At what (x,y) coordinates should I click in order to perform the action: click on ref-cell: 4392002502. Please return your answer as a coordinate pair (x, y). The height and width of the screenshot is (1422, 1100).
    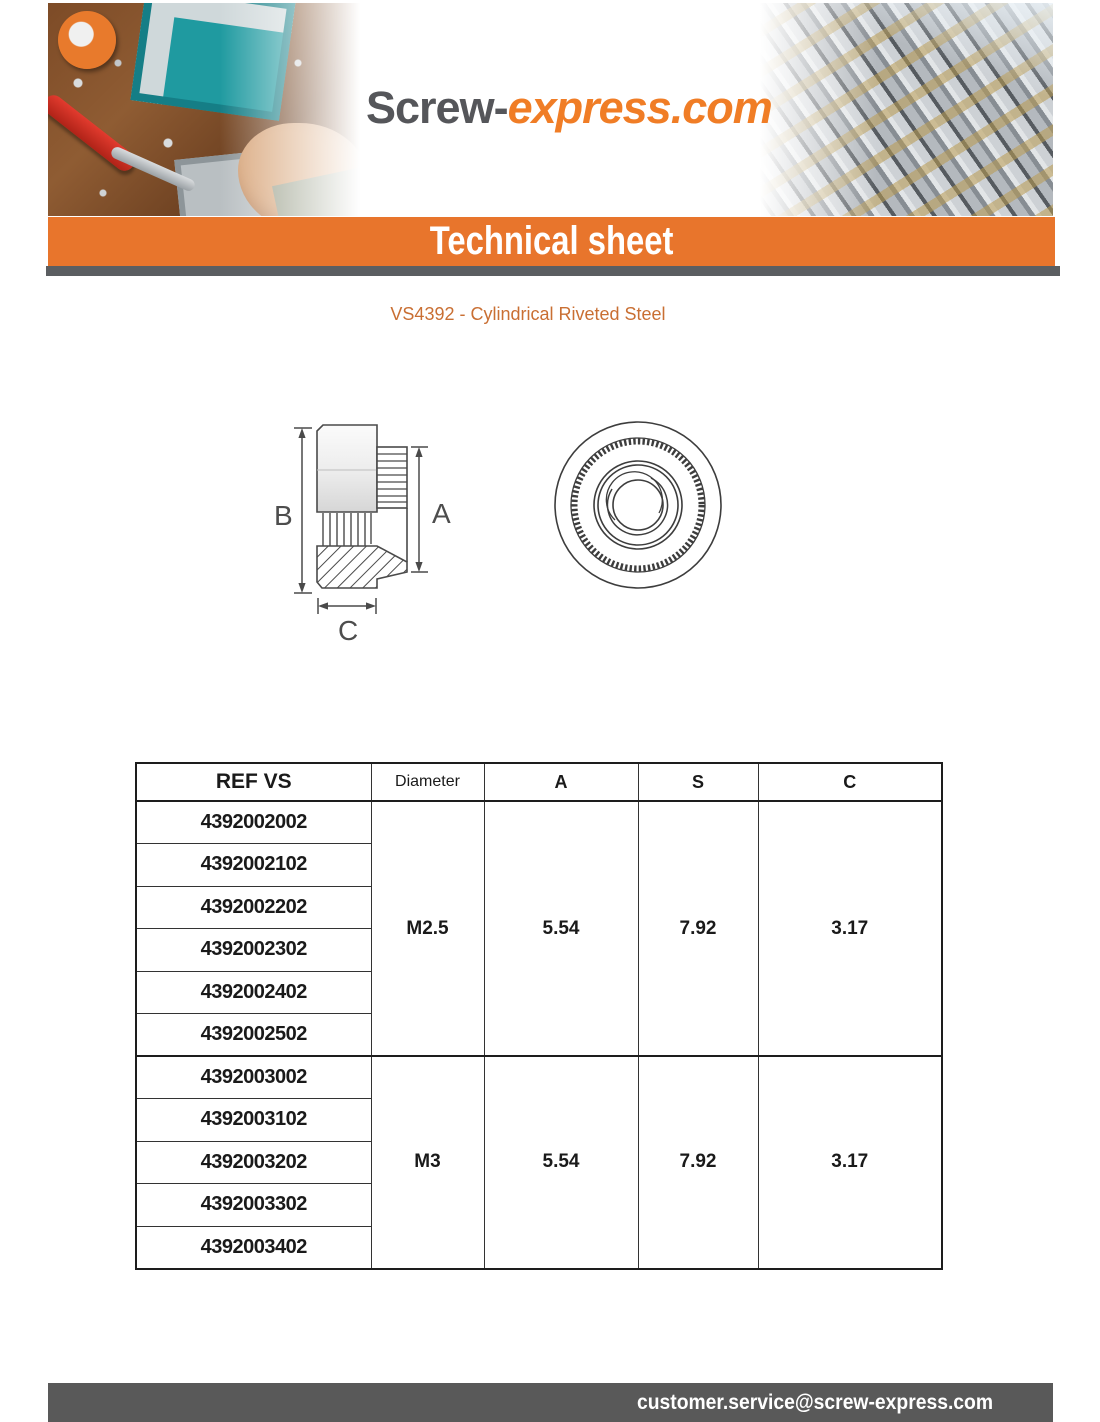
    Looking at the image, I should click on (253, 1035).